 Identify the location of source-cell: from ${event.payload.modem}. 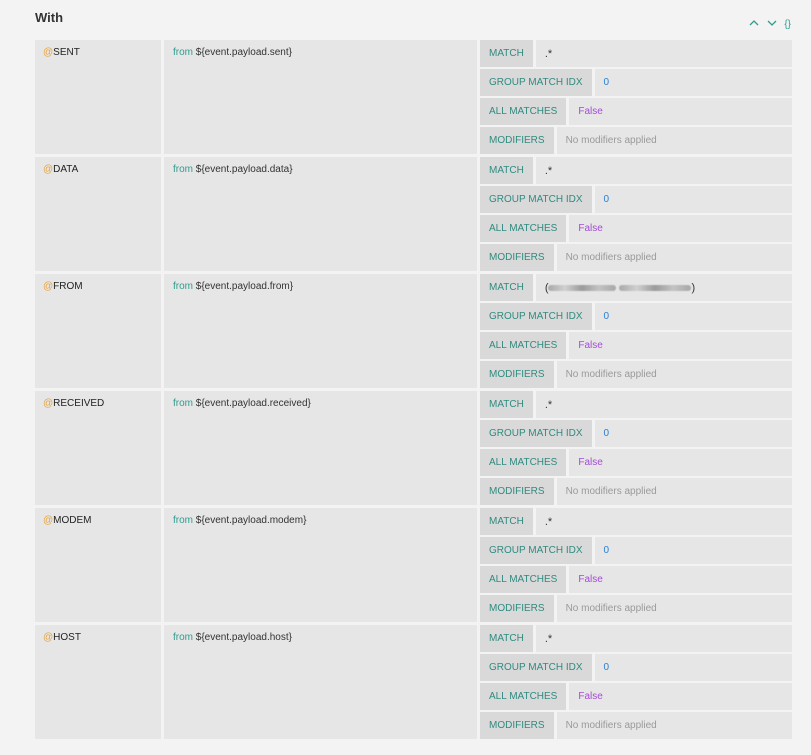
(320, 565).